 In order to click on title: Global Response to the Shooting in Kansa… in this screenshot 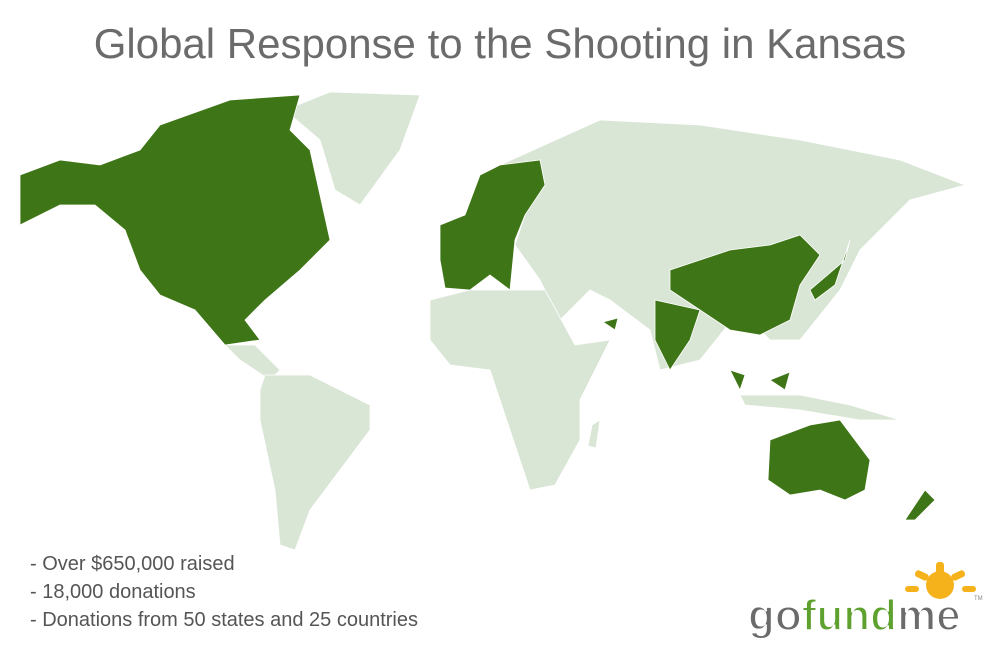, I will do `click(500, 43)`.